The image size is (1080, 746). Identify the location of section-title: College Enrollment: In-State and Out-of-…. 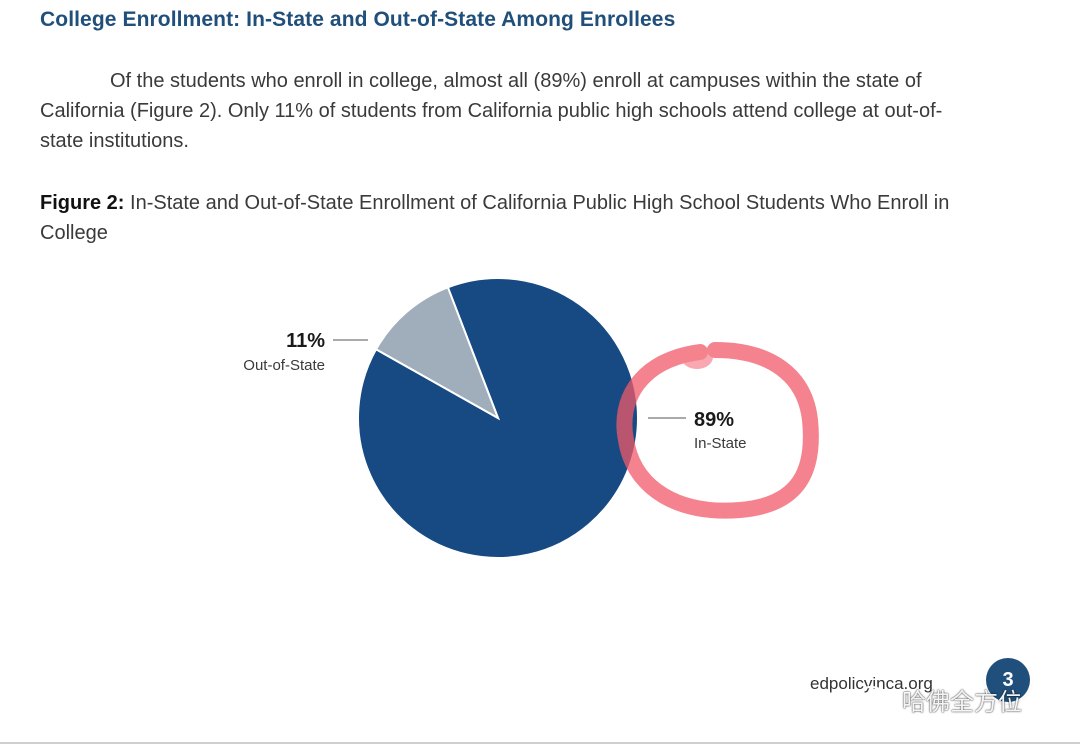
(358, 19).